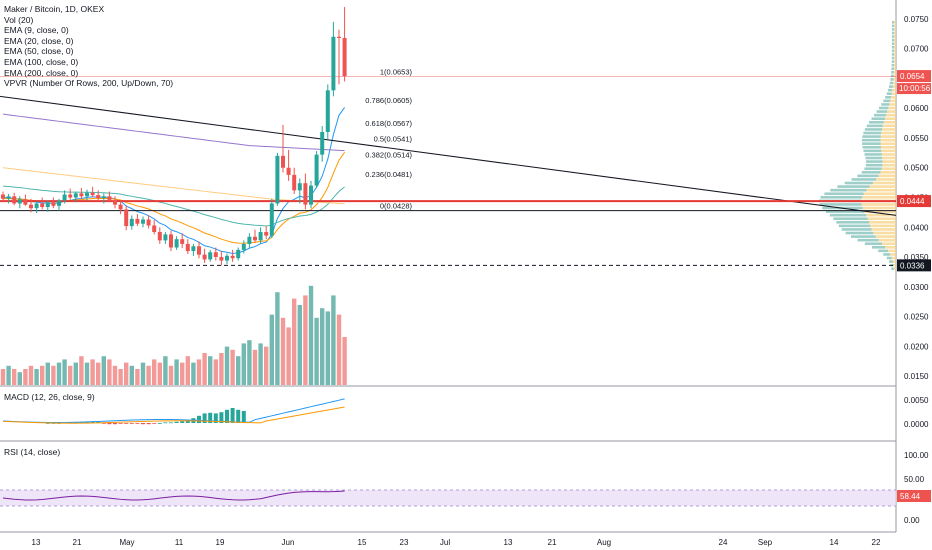 The image size is (932, 550). Describe the element at coordinates (54, 9) in the screenshot. I see `legend-title: Maker / Bitcoin, 1D, OKEX` at that location.